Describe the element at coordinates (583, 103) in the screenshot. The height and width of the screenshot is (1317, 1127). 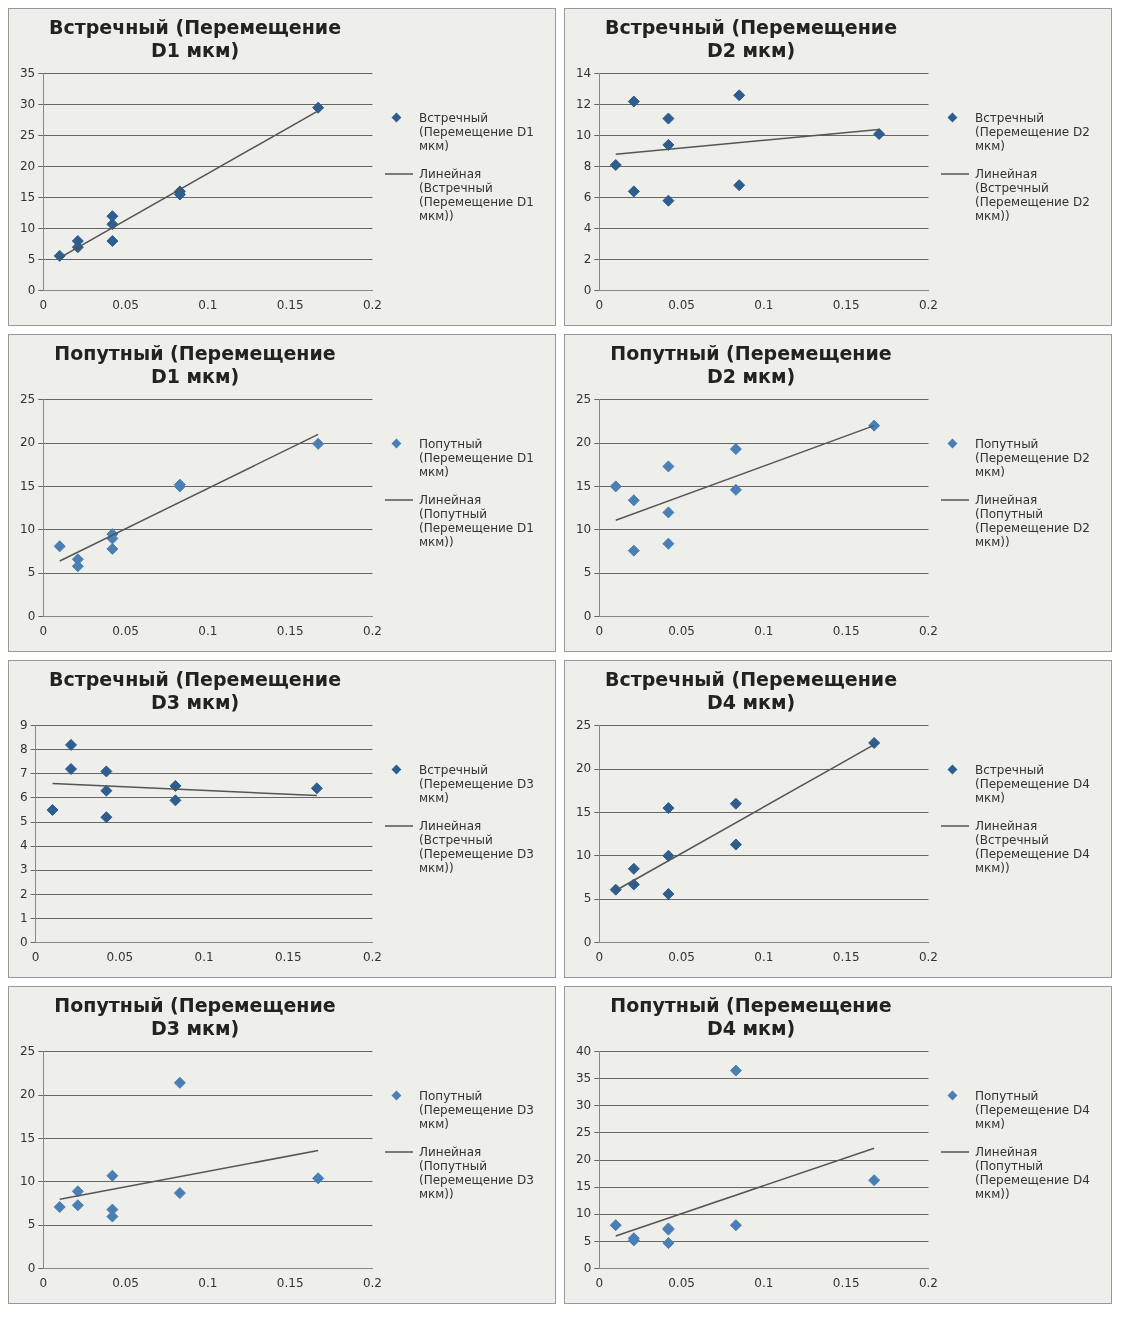
I see `y-tick-label: 12` at that location.